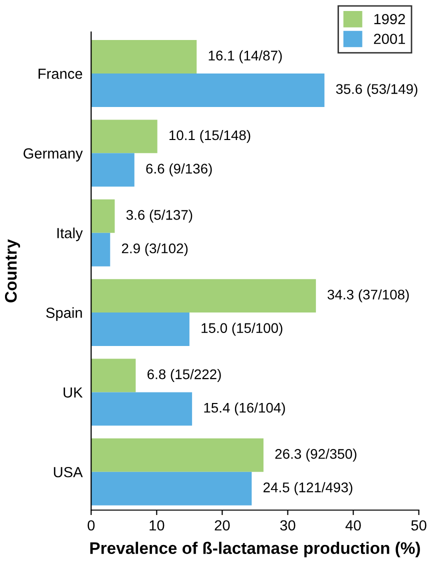 The width and height of the screenshot is (434, 583). I want to click on x-axis-title: Prevalence of ß-lactamase production (%), so click(255, 550).